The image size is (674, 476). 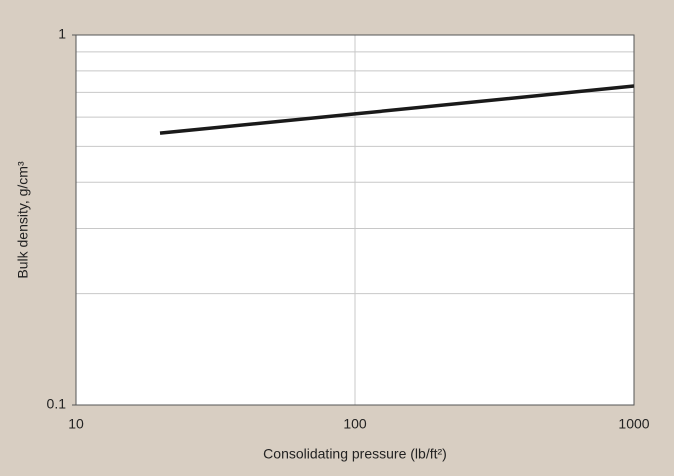 What do you see at coordinates (355, 424) in the screenshot?
I see `x-tick-label: 100` at bounding box center [355, 424].